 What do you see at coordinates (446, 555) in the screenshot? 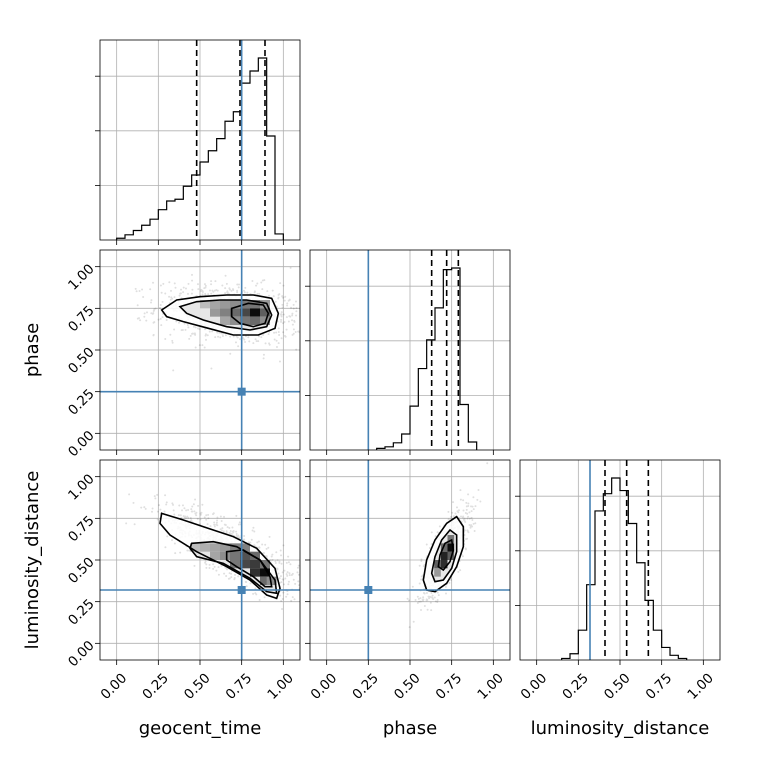
I see `contour-line` at bounding box center [446, 555].